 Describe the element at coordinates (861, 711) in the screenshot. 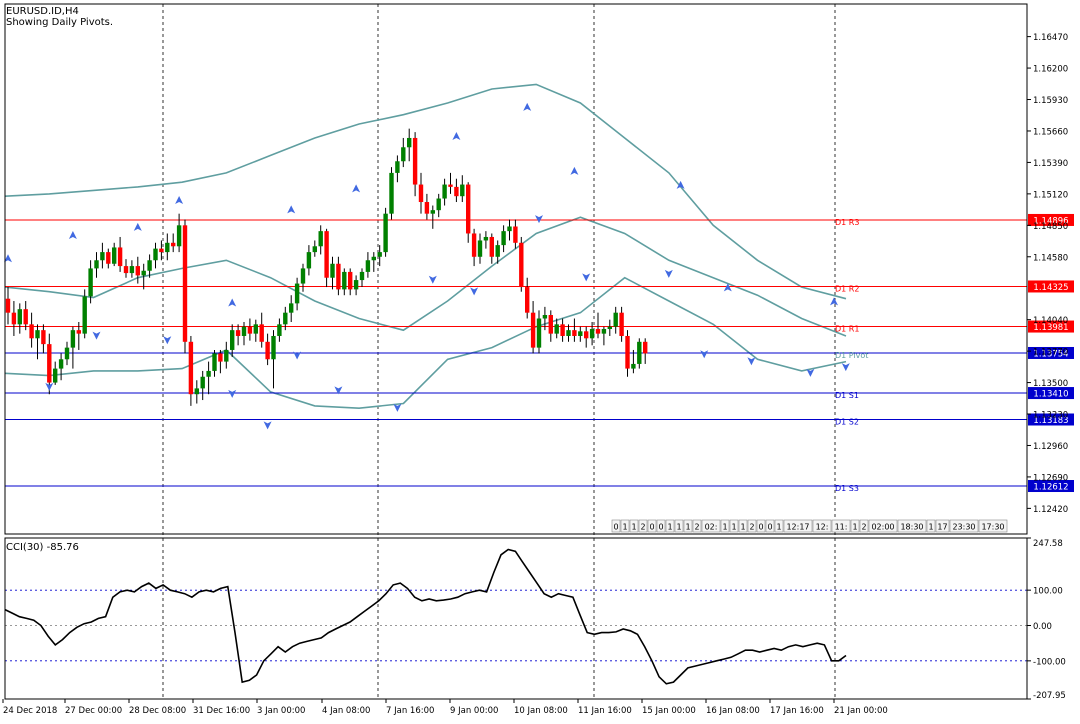

I see `time-tick-label: 21 Jan 00:00` at that location.